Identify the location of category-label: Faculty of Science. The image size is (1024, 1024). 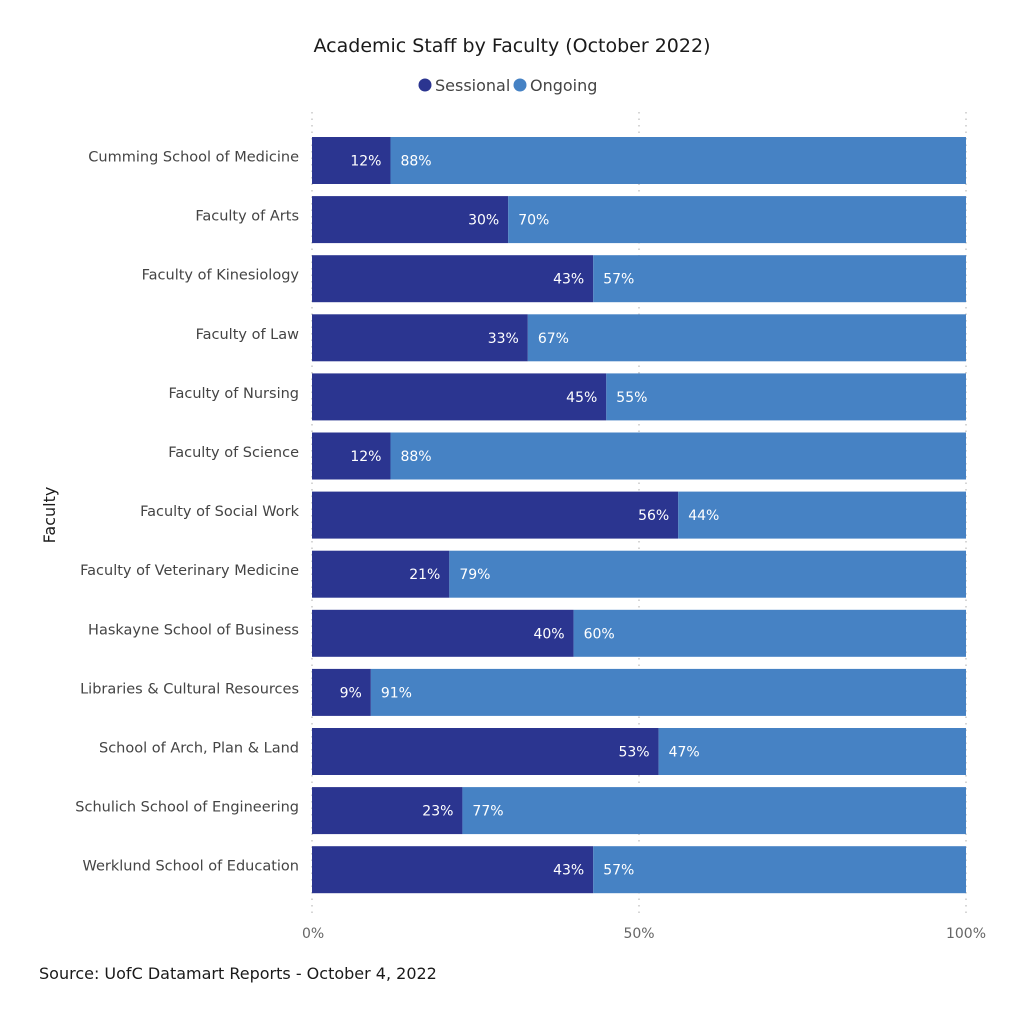
(233, 453).